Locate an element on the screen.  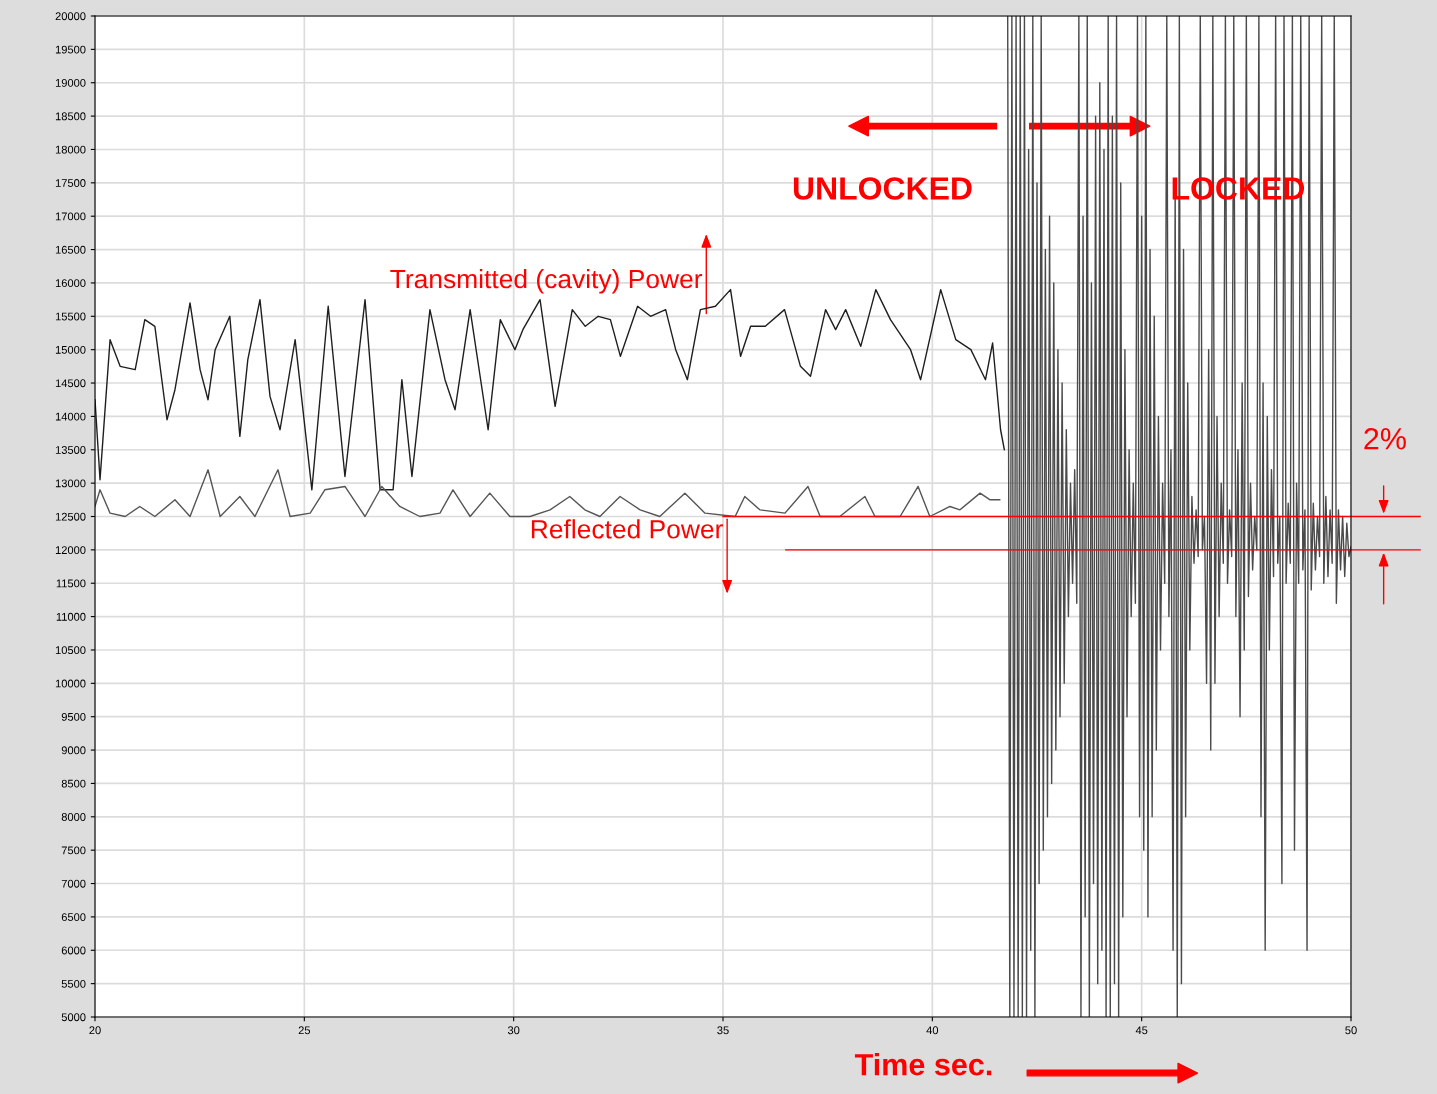
x-tick-label: 20 is located at coordinates (95, 1030).